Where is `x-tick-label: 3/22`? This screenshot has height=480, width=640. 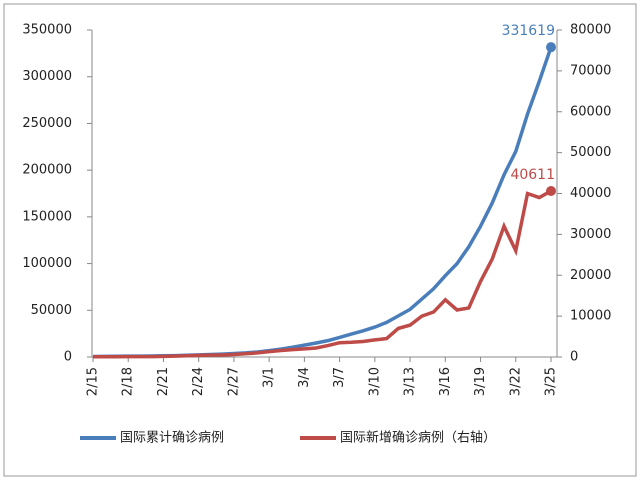 x-tick-label: 3/22 is located at coordinates (515, 381).